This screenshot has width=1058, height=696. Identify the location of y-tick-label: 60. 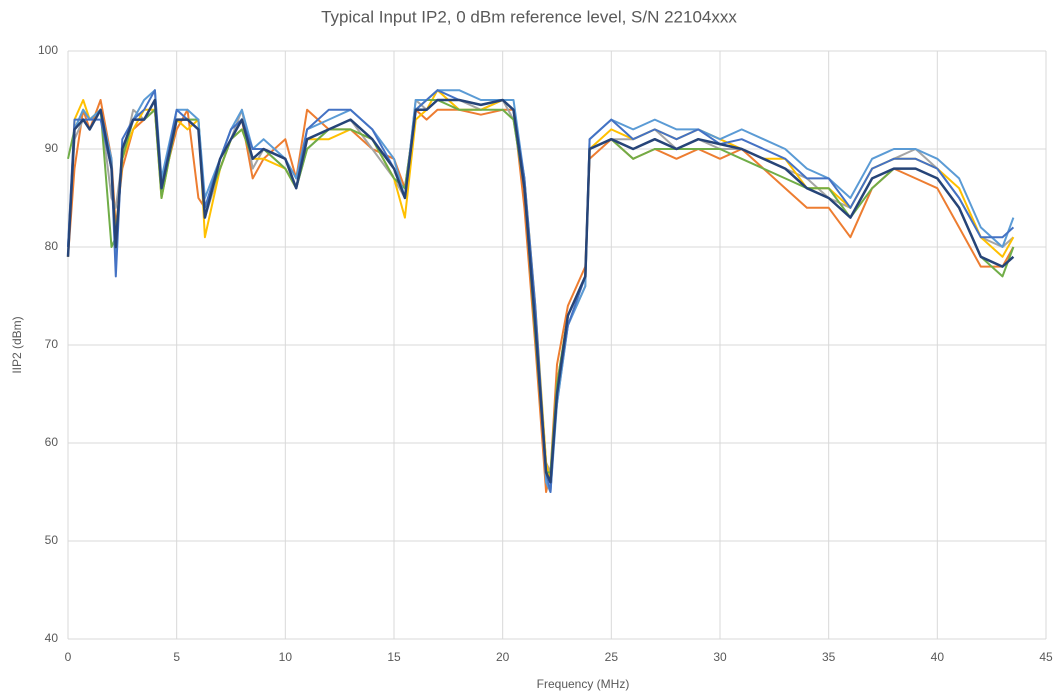
(52, 442).